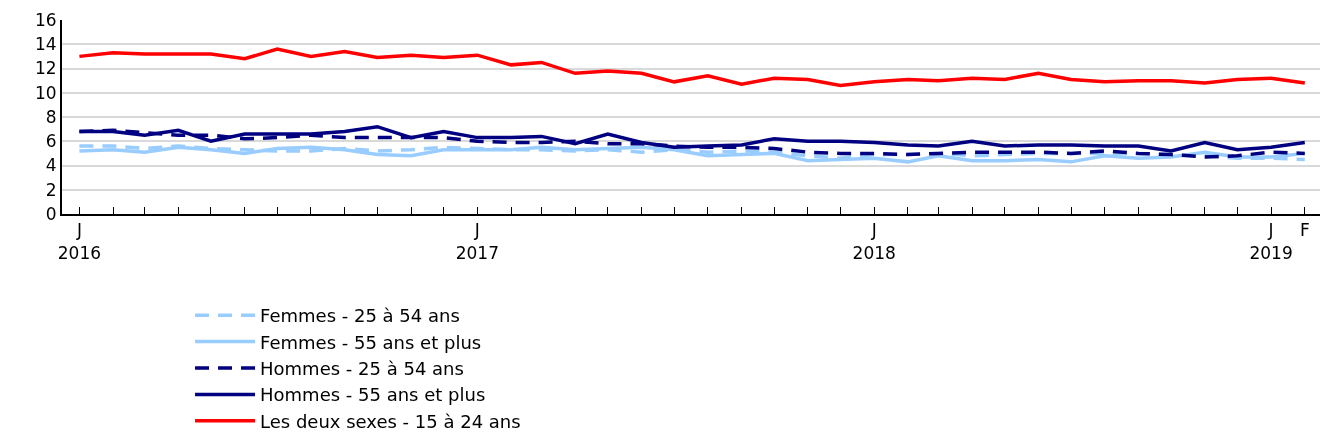 This screenshot has height=439, width=1322. Describe the element at coordinates (1271, 241) in the screenshot. I see `x-tick-label: J 2019` at that location.